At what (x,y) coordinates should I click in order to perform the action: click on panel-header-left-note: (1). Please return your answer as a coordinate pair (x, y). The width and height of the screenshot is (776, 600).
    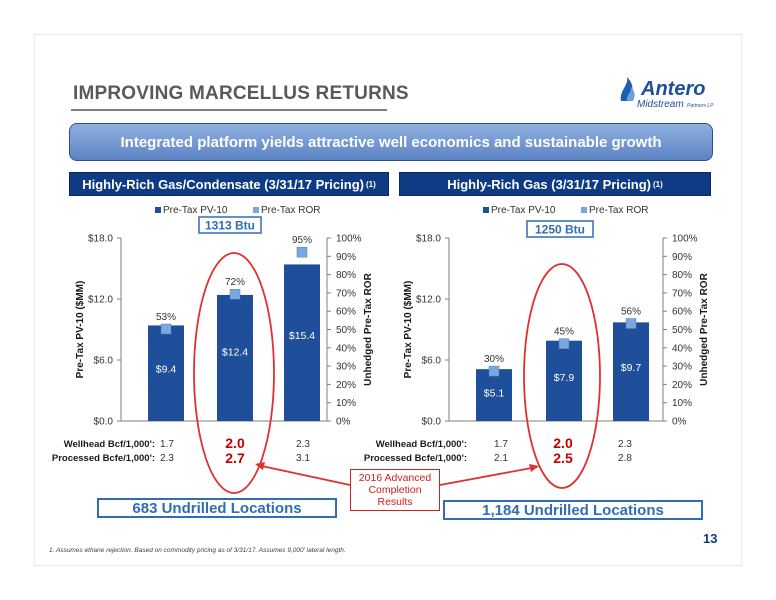
    Looking at the image, I should click on (370, 184).